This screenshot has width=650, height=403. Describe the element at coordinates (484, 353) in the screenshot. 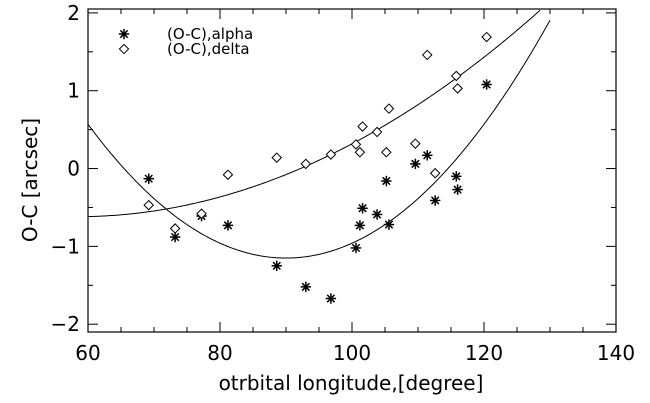

I see `x-tick-label: 120` at that location.